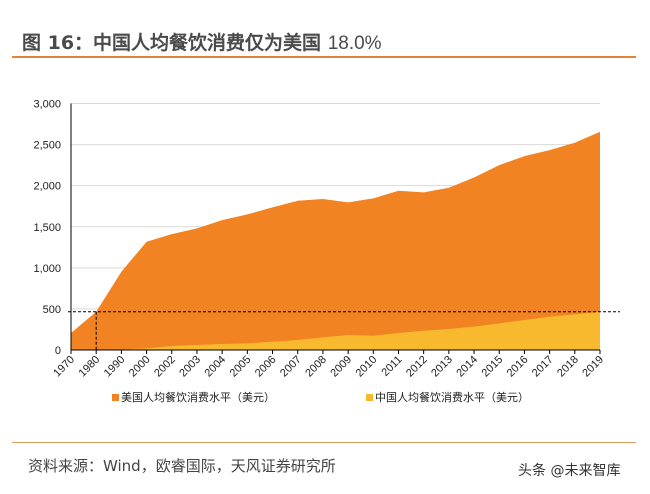 The height and width of the screenshot is (494, 650). I want to click on legend-item-china: 中国人均餐饮消费水平（美元）, so click(447, 397).